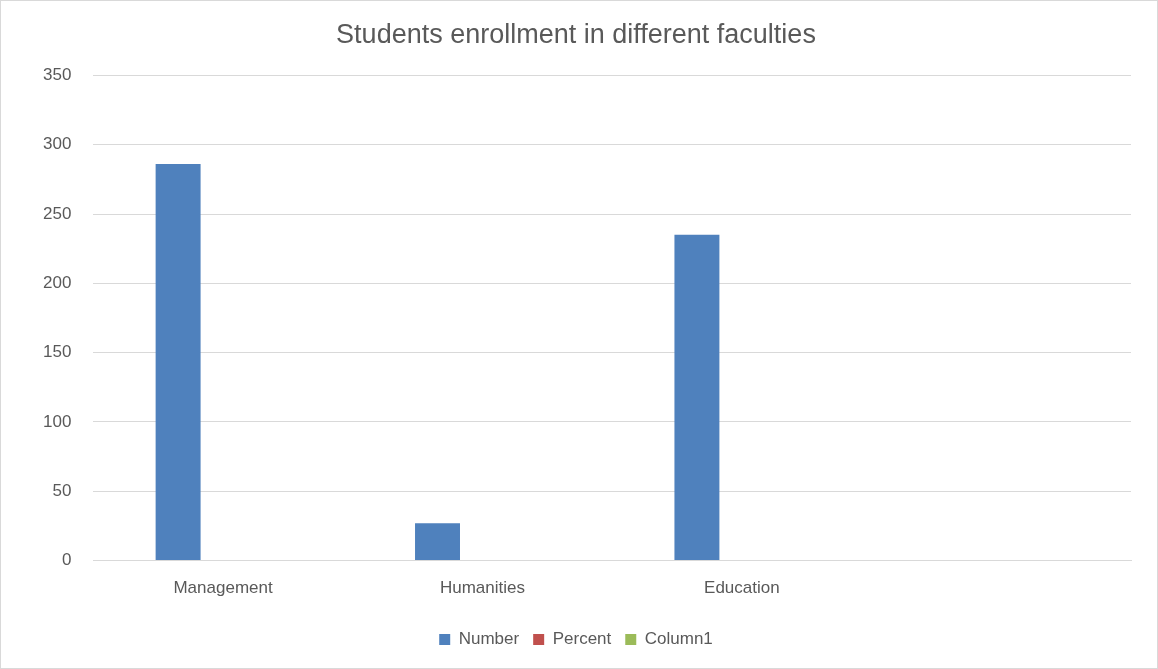  Describe the element at coordinates (582, 639) in the screenshot. I see `legend-label: Percent` at that location.